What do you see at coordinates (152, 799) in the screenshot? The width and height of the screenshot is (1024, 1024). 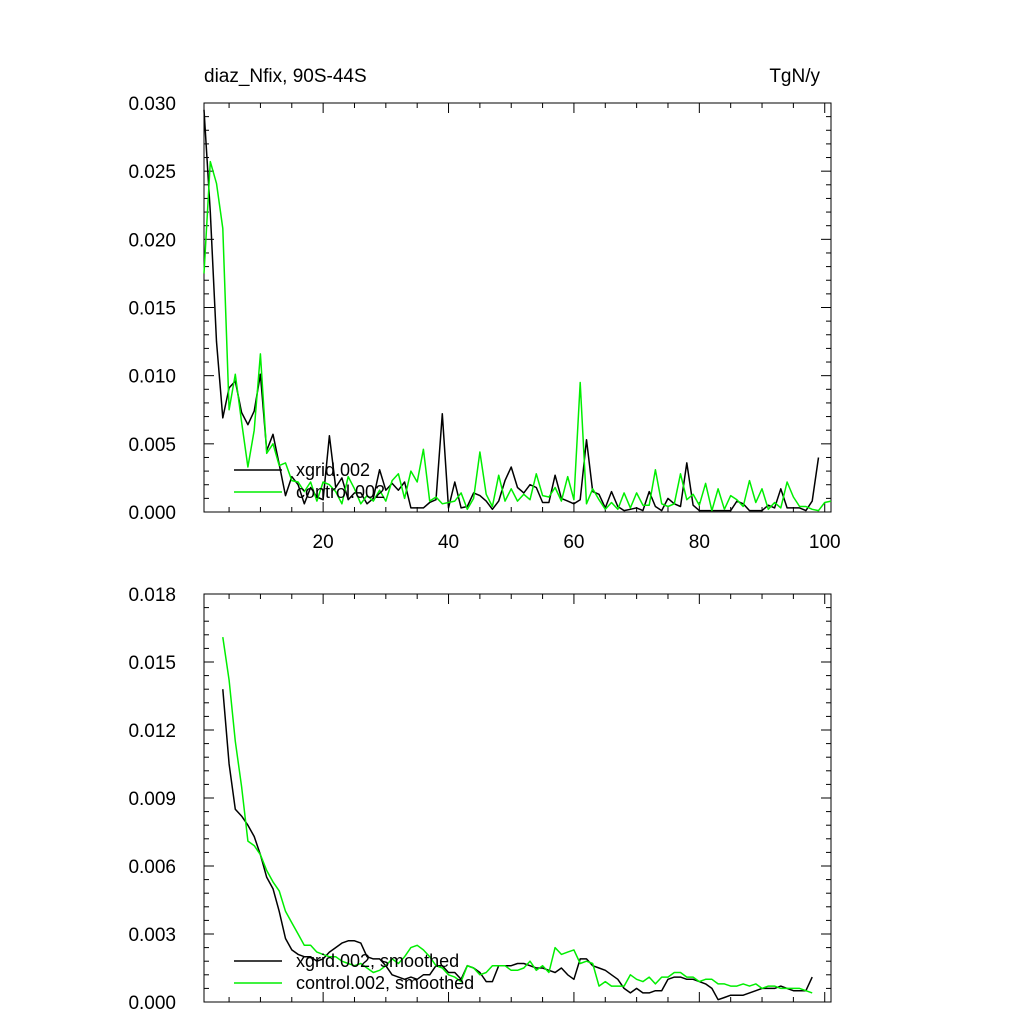 I see `y-tick-label: 0.009` at bounding box center [152, 799].